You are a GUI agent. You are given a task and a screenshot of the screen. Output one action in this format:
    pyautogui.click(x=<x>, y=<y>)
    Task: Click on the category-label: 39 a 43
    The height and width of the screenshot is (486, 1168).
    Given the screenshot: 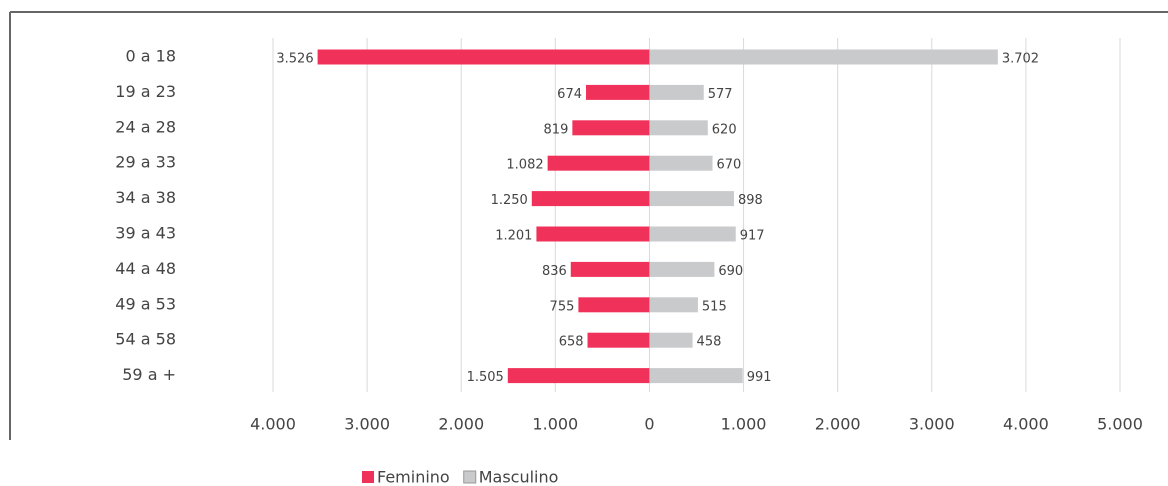 What is the action you would take?
    pyautogui.click(x=145, y=233)
    